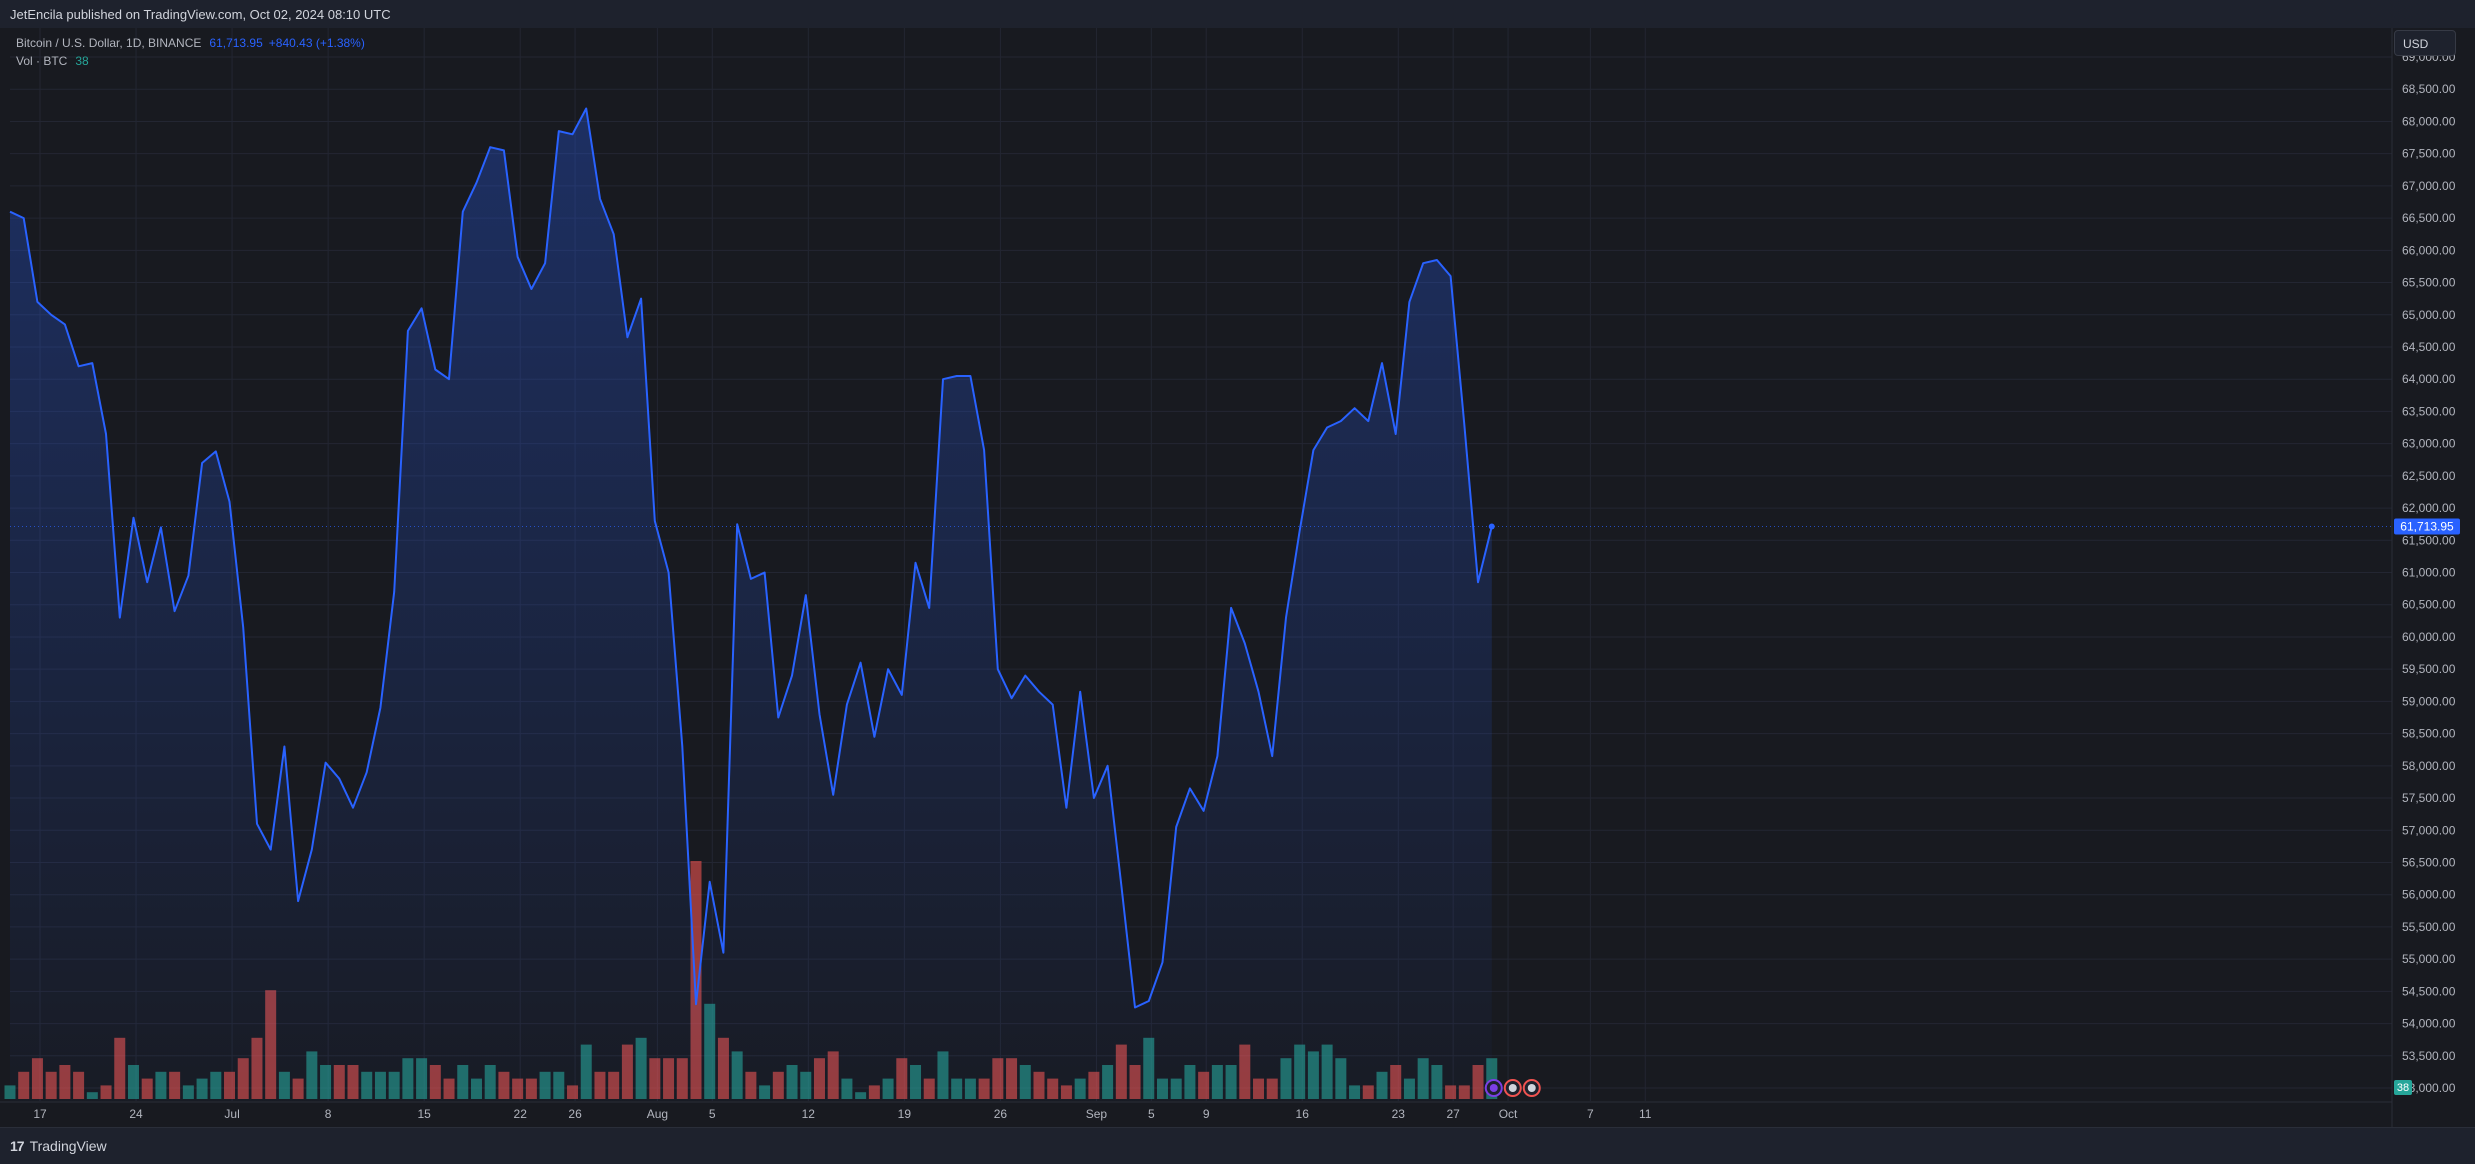  Describe the element at coordinates (2429, 830) in the screenshot. I see `price-tick-label: 57,000.00` at that location.